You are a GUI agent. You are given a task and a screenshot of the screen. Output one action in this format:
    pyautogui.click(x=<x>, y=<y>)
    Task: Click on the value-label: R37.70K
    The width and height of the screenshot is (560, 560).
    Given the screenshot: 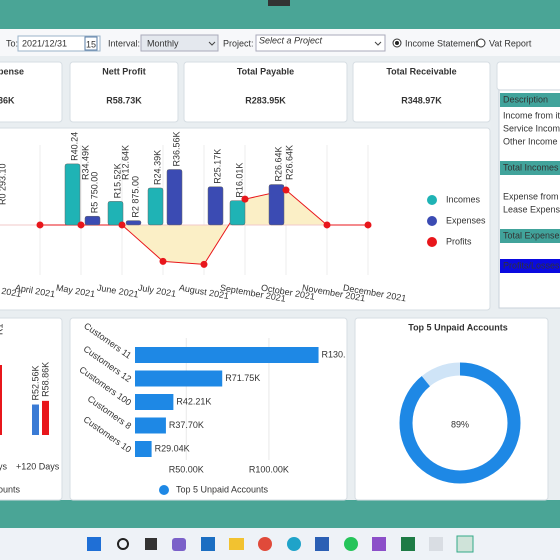 What is the action you would take?
    pyautogui.click(x=186, y=425)
    